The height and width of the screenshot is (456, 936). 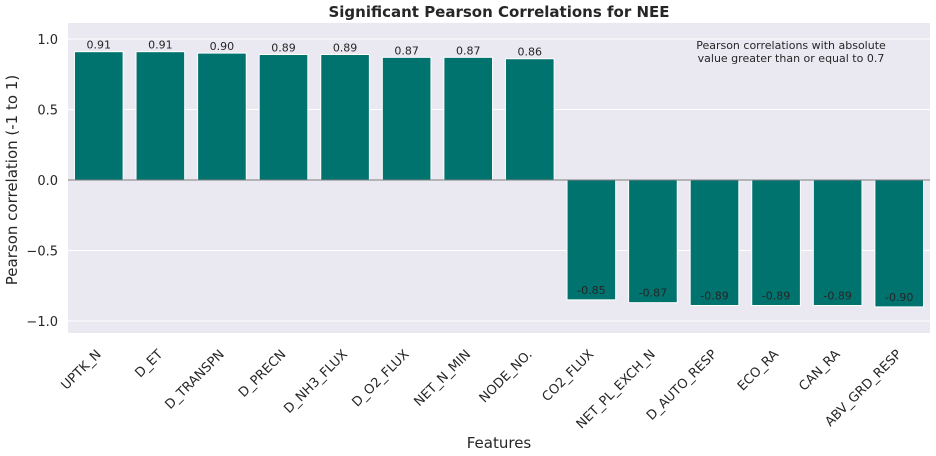 I want to click on x-tick-label: ECO_RA, so click(x=758, y=370).